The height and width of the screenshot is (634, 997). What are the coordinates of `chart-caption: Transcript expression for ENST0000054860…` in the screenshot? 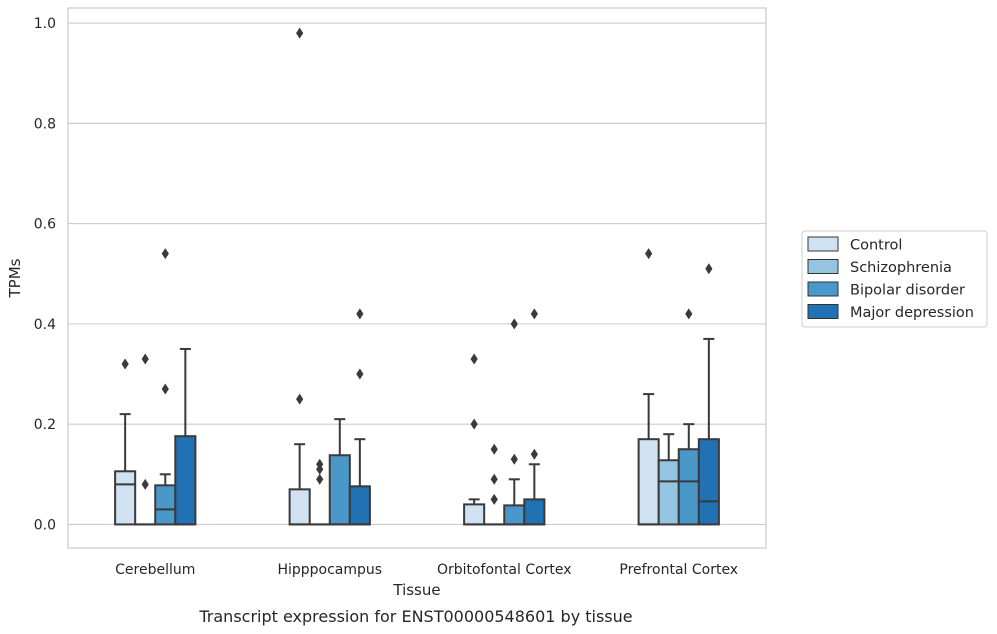 It's located at (415, 616).